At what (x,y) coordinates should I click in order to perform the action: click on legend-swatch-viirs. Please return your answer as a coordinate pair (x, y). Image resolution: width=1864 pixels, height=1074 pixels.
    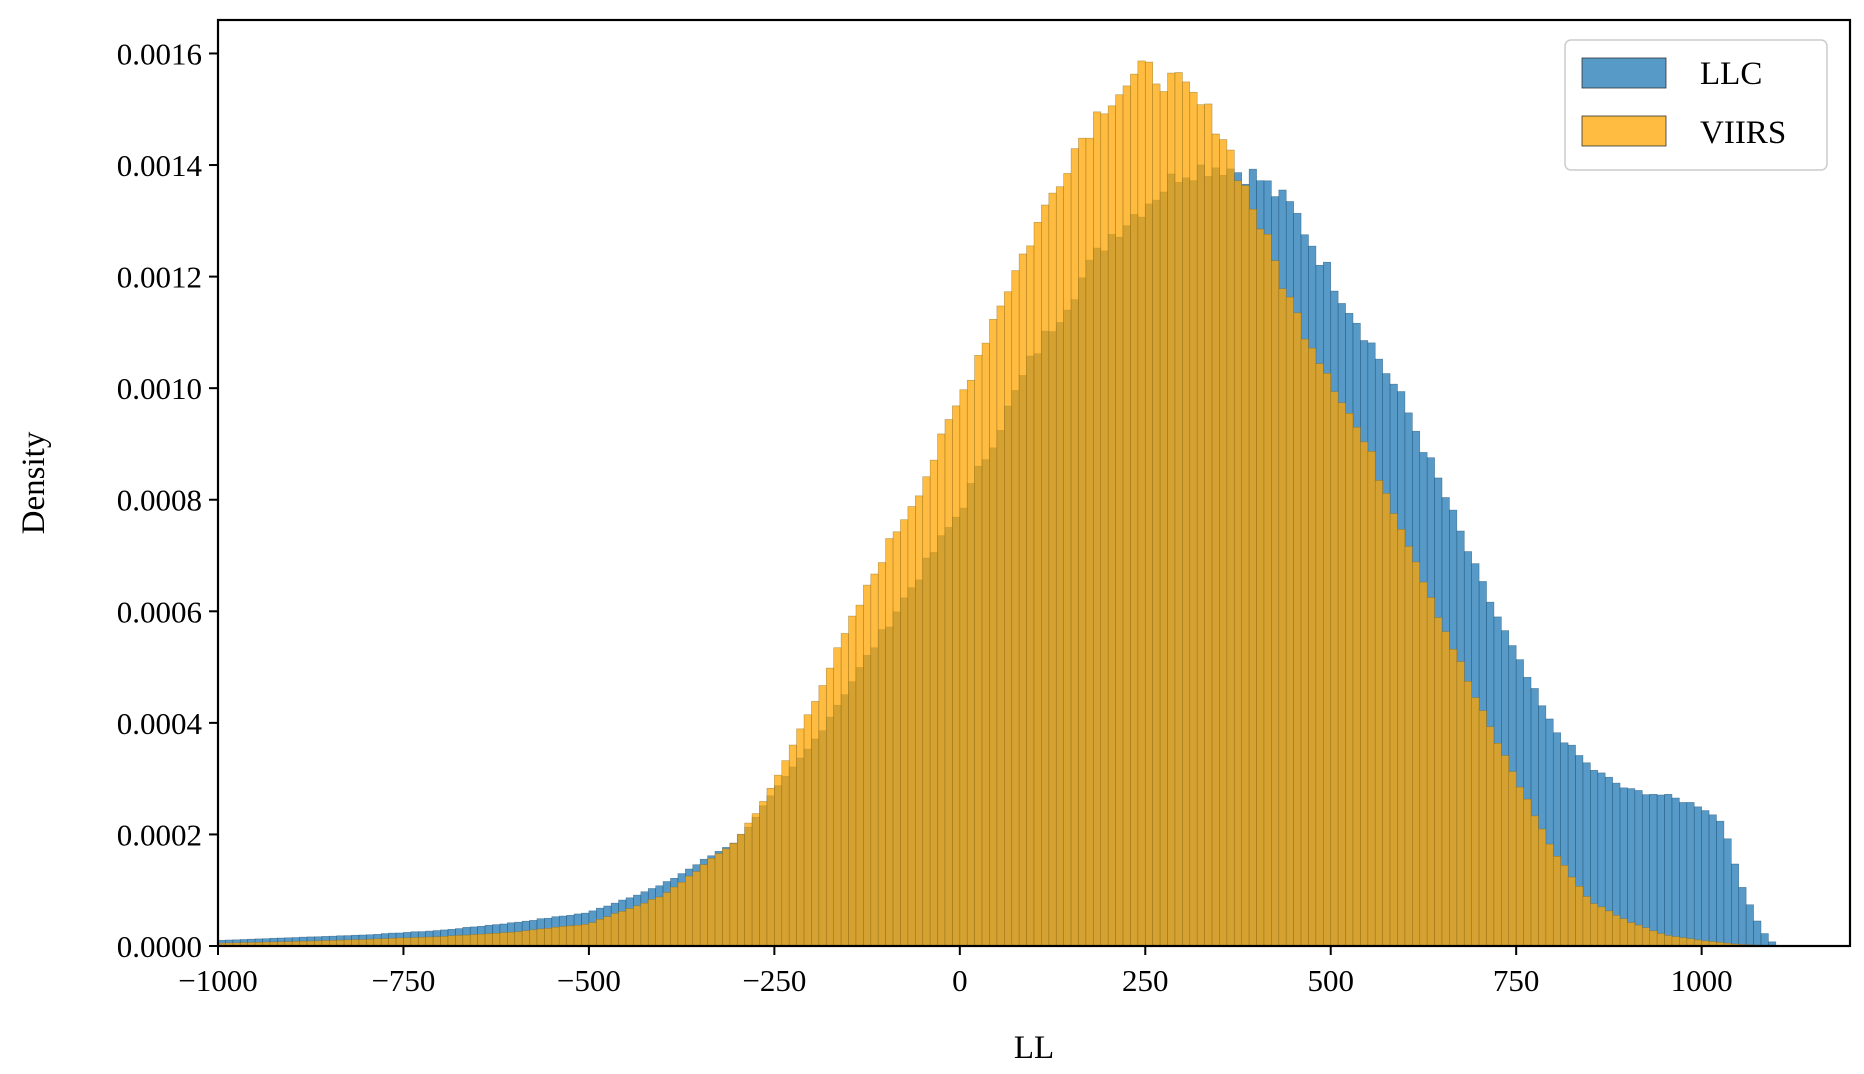
    Looking at the image, I should click on (1624, 131).